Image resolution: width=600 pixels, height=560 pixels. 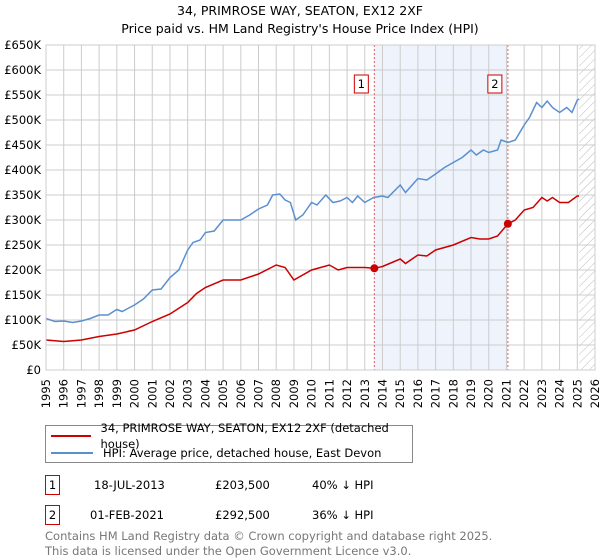 I want to click on x-tick-label: 2005, so click(x=223, y=393).